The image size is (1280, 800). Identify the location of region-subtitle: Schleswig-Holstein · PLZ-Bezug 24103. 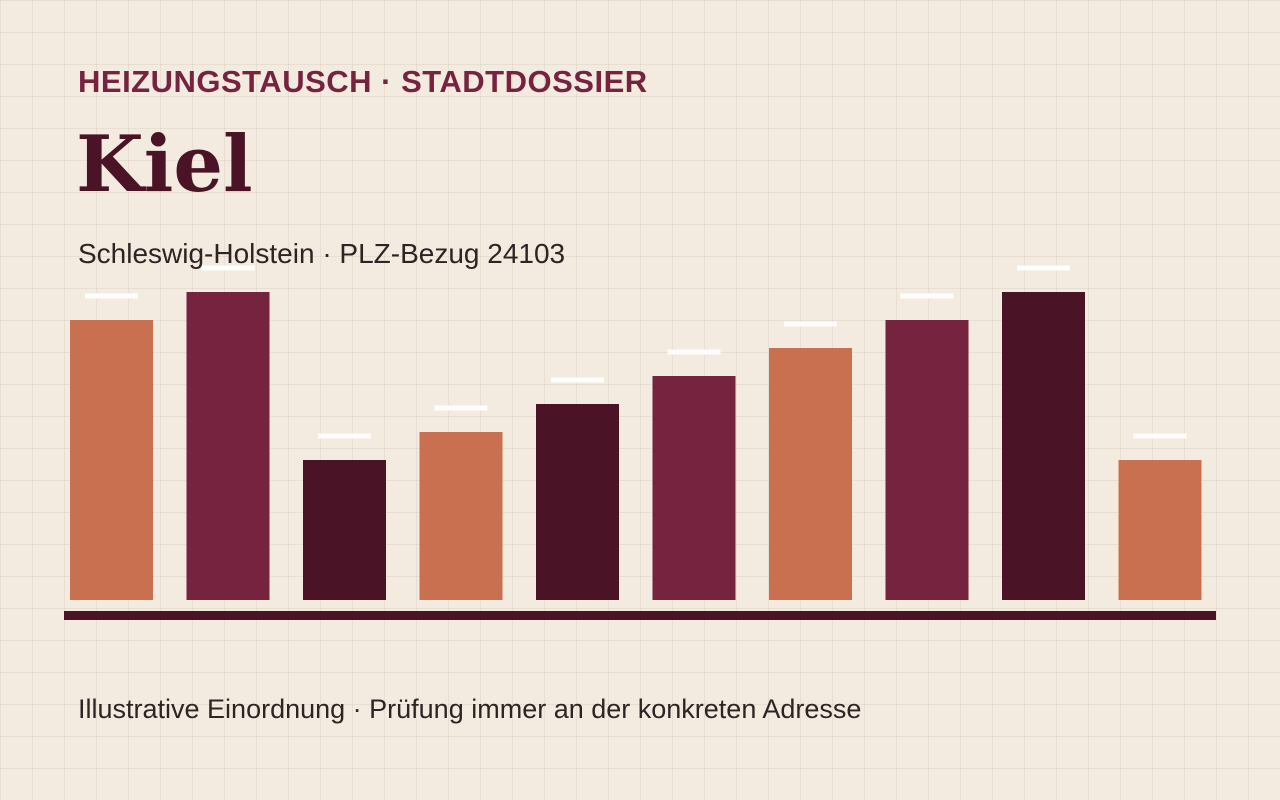
(322, 253).